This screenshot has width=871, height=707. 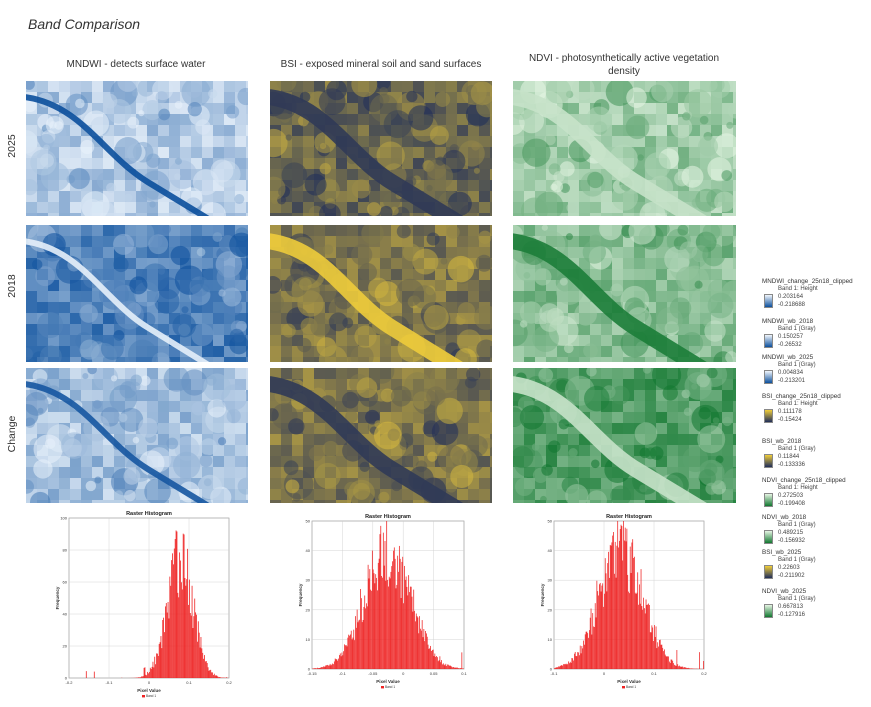 I want to click on y-axis-label: Frequency, so click(x=542, y=594).